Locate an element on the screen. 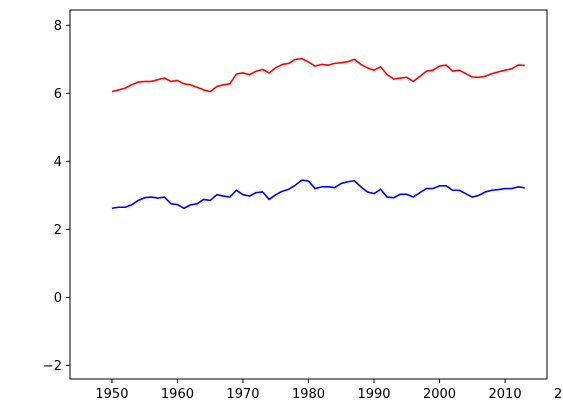 Image resolution: width=563 pixels, height=413 pixels. x-tick-label: 1970 is located at coordinates (242, 394).